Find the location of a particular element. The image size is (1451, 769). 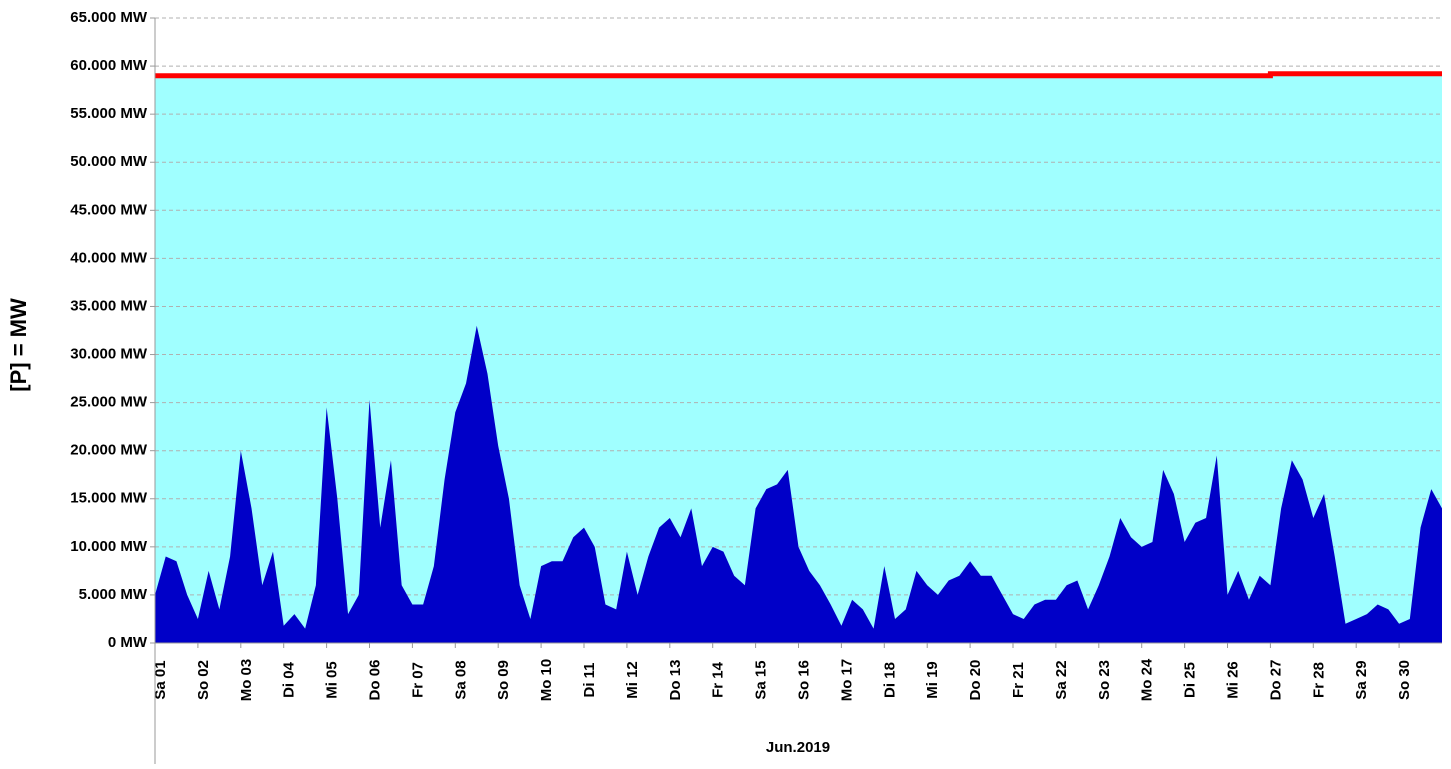

x-tick-label: Sa 29 is located at coordinates (1361, 679).